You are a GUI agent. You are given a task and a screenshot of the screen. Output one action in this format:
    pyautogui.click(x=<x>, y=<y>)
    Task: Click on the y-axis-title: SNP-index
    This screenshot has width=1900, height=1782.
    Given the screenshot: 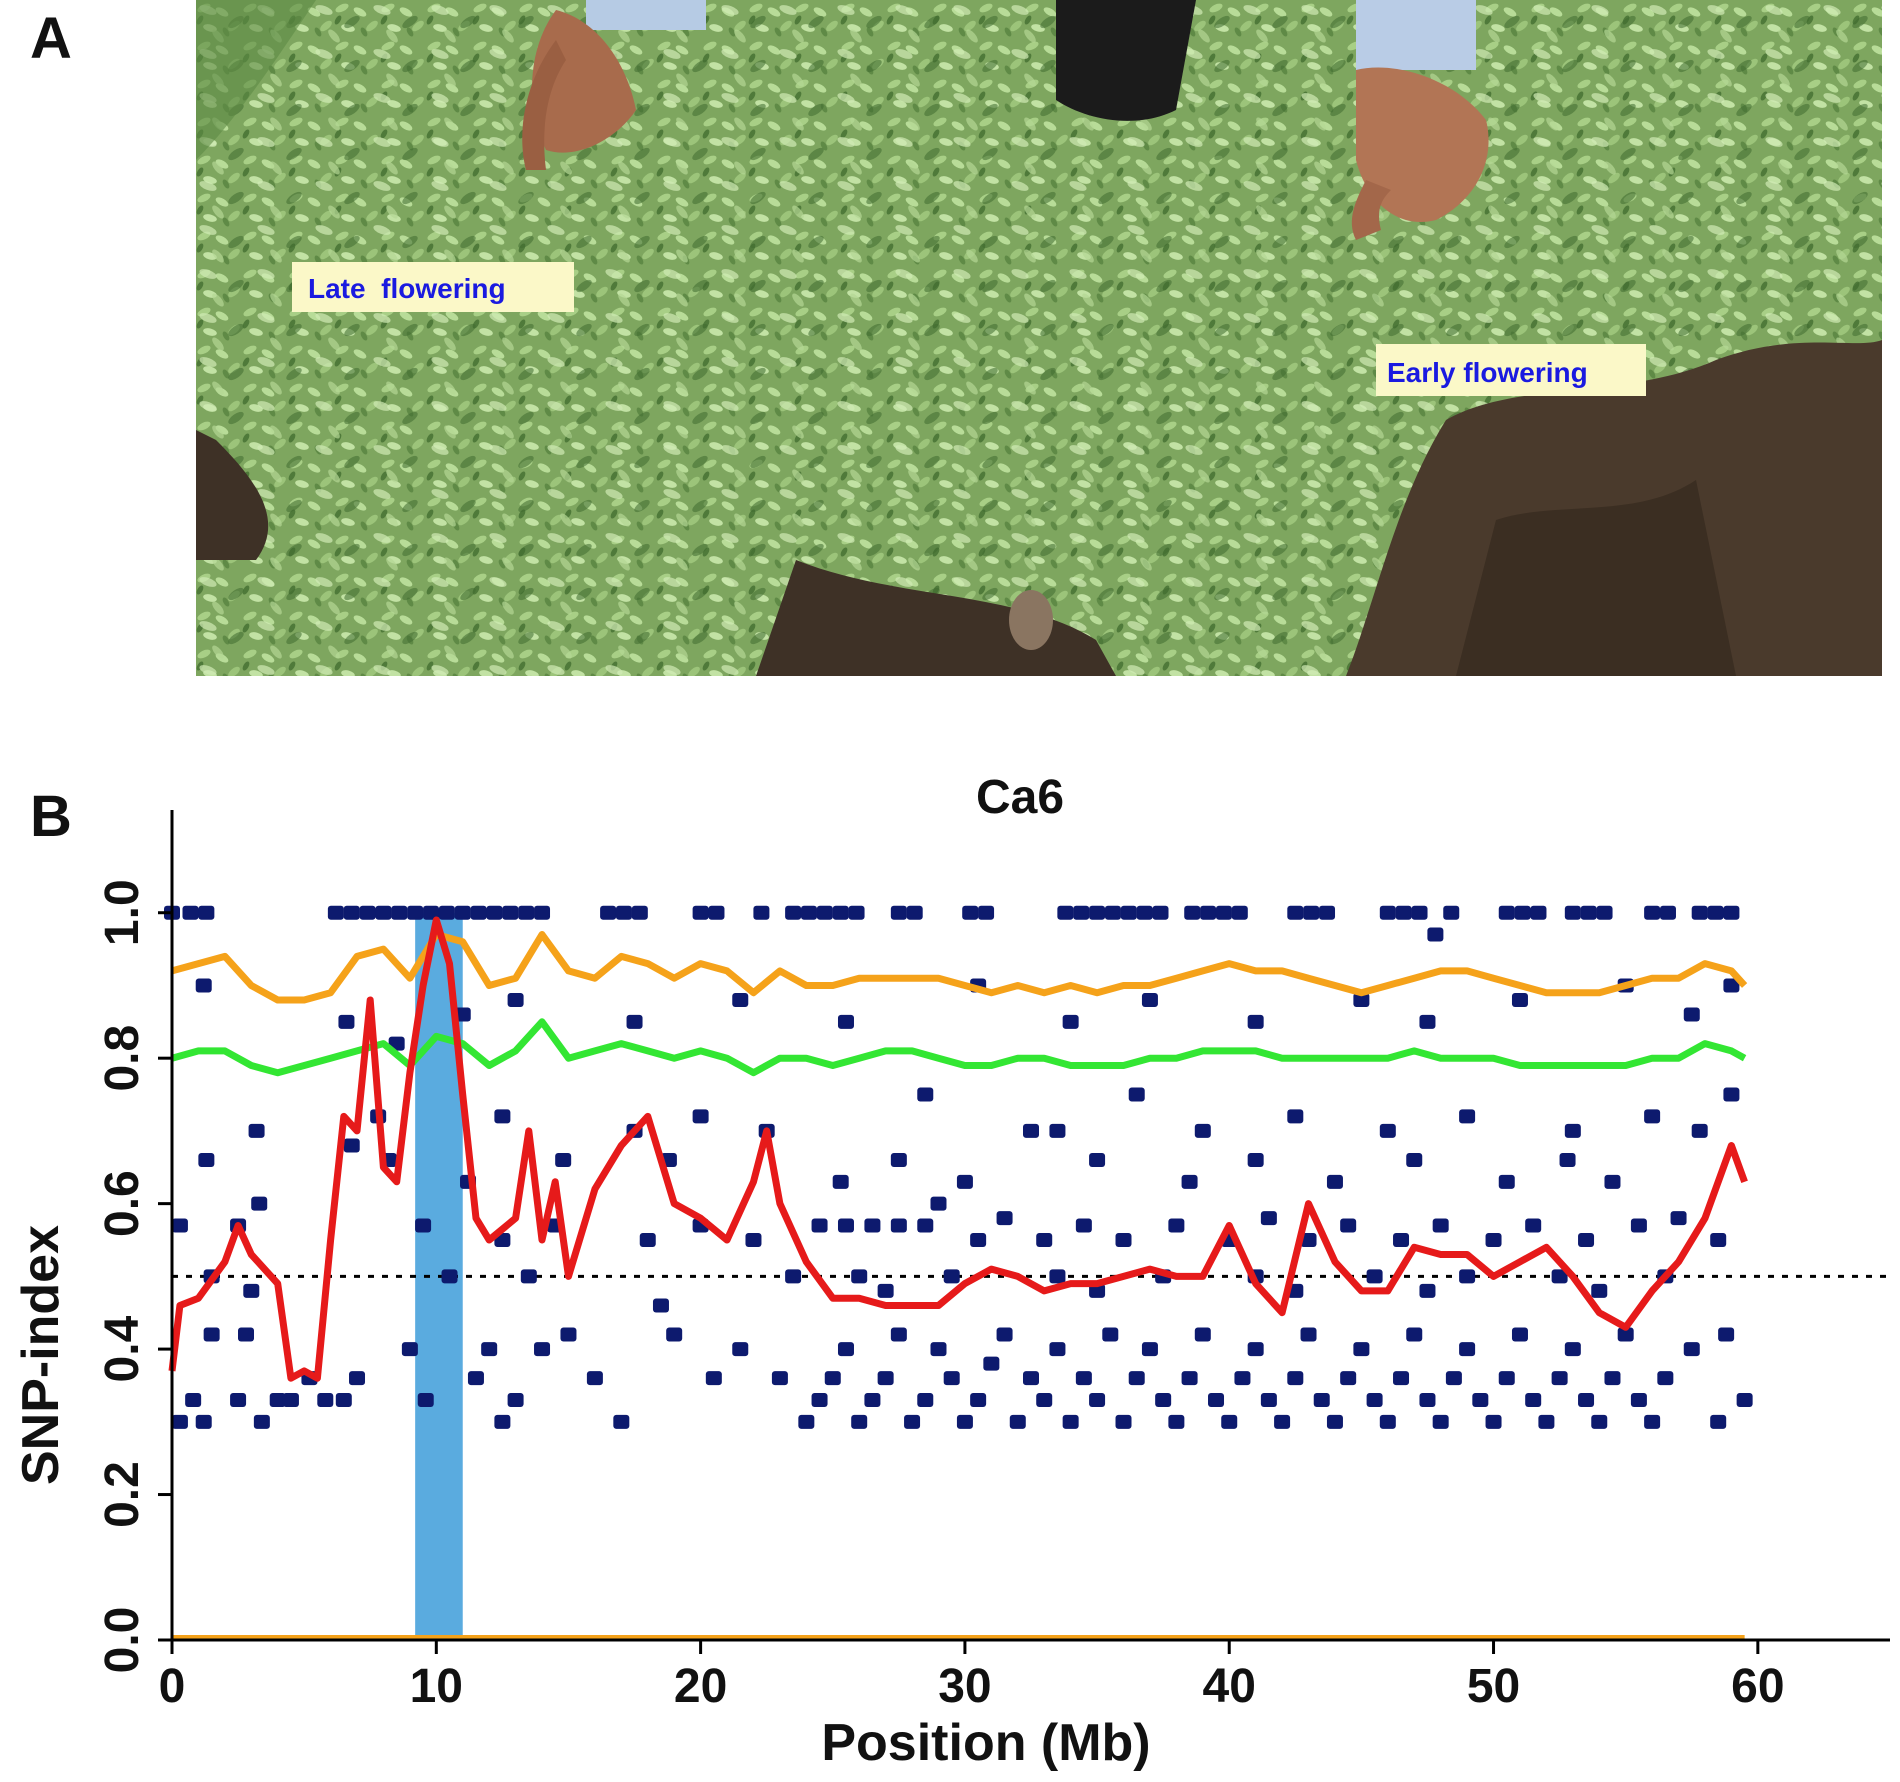 What is the action you would take?
    pyautogui.click(x=41, y=1355)
    